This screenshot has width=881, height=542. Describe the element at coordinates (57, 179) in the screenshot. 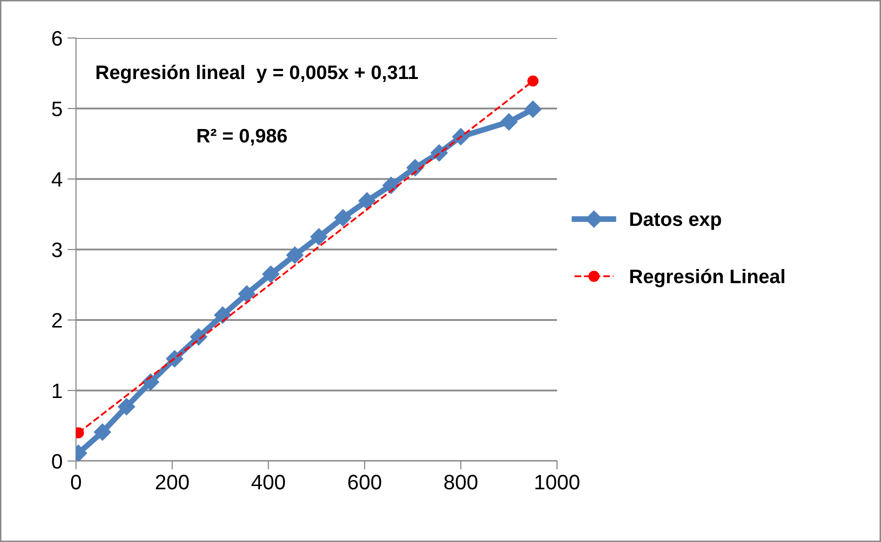

I see `y-tick-label: 4` at that location.